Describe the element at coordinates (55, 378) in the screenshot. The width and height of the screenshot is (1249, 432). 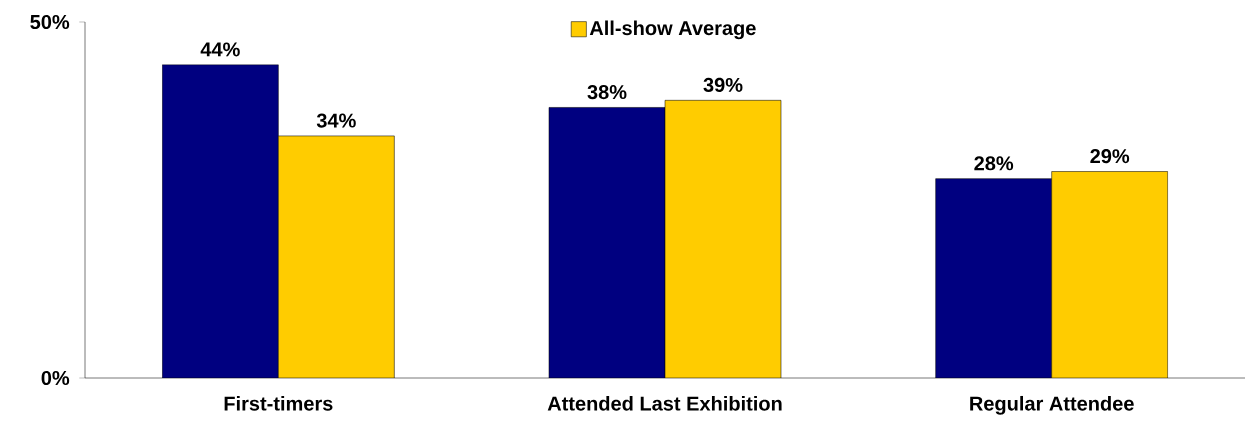
I see `y-tick-label: 0%` at that location.